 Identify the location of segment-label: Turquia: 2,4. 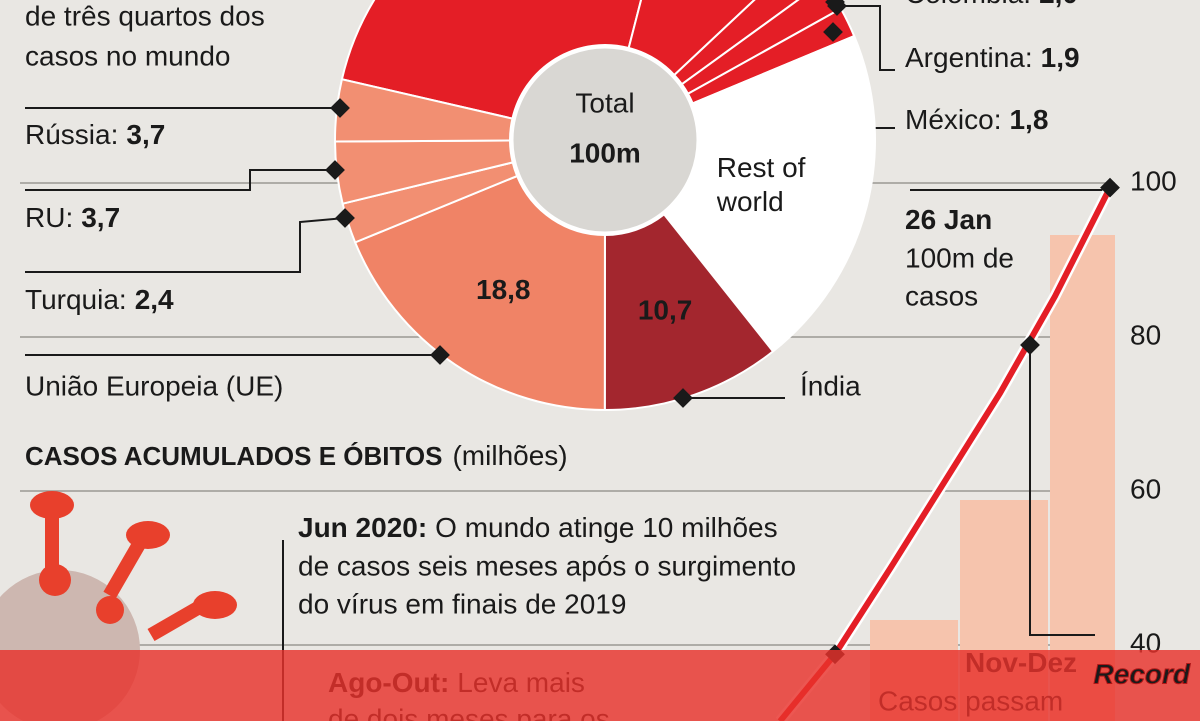
(99, 299).